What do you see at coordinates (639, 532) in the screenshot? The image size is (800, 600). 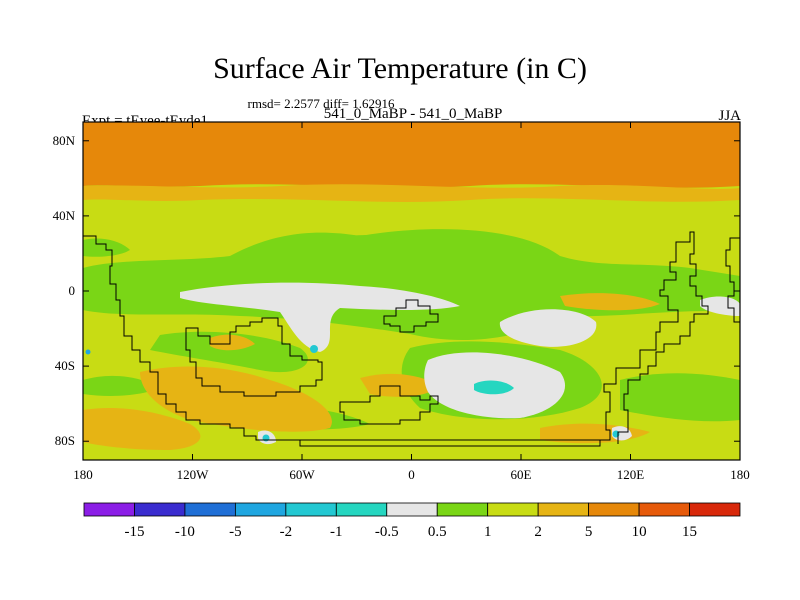 I see `colorbar-label: 10` at bounding box center [639, 532].